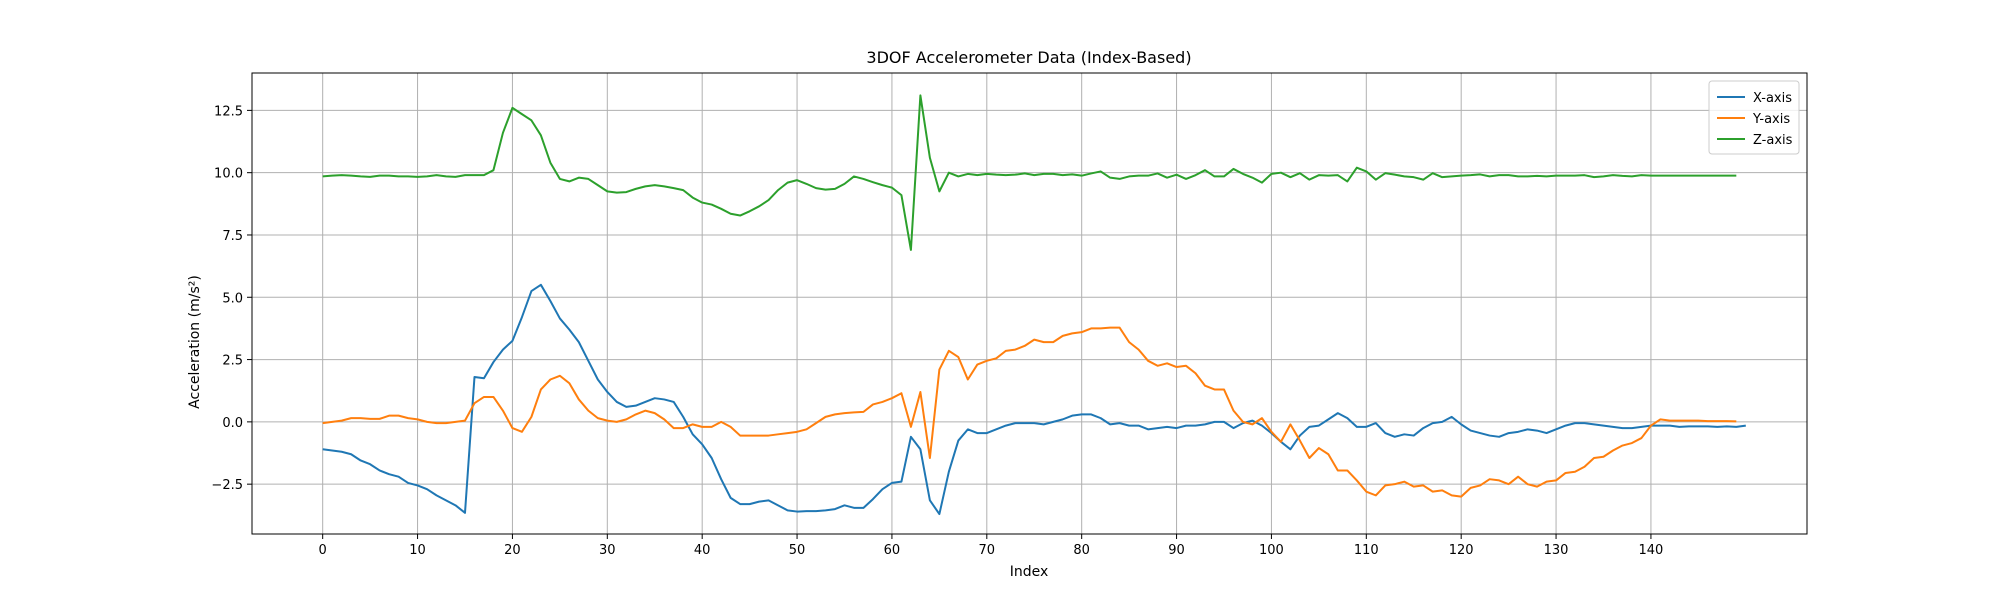  Describe the element at coordinates (1772, 98) in the screenshot. I see `legend-label: X-axis` at that location.